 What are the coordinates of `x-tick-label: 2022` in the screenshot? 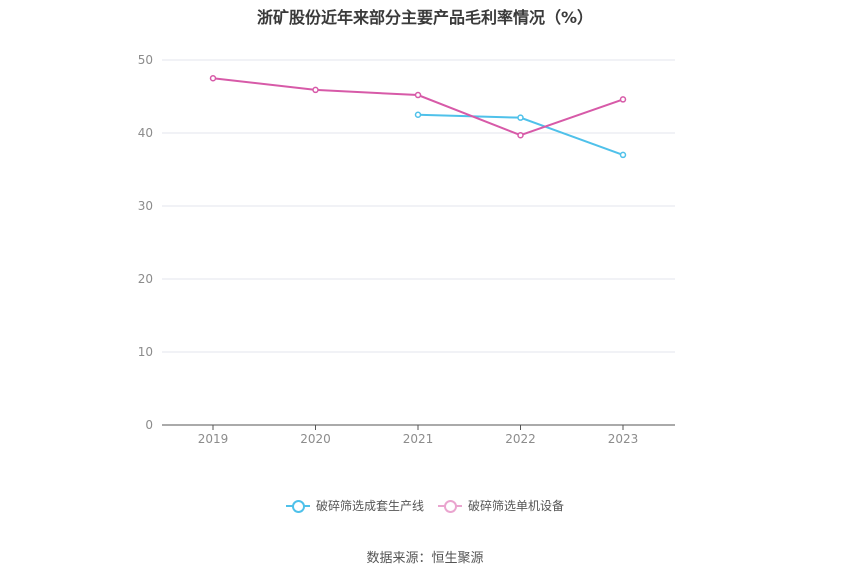 It's located at (520, 439).